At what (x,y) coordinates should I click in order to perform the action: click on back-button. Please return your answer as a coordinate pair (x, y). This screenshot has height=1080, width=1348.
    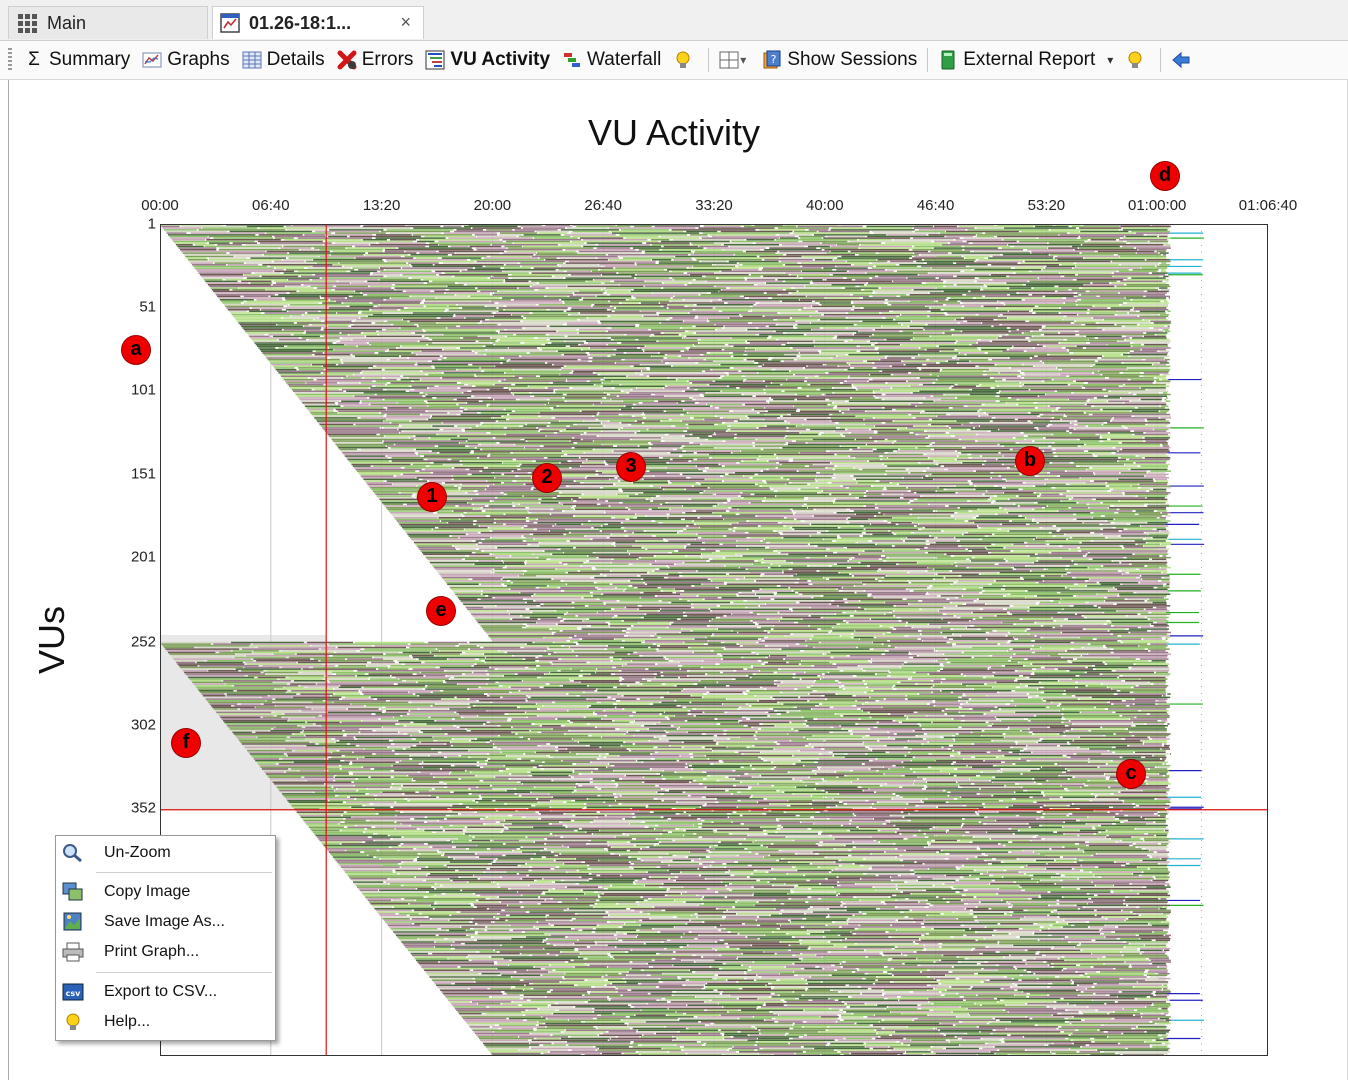
    Looking at the image, I should click on (1183, 60).